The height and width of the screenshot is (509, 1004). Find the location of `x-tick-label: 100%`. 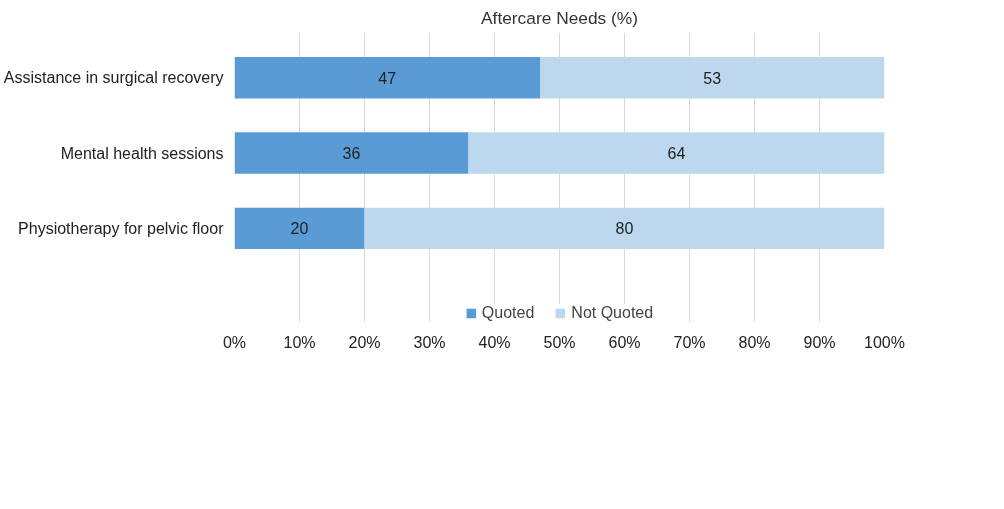

x-tick-label: 100% is located at coordinates (884, 342).